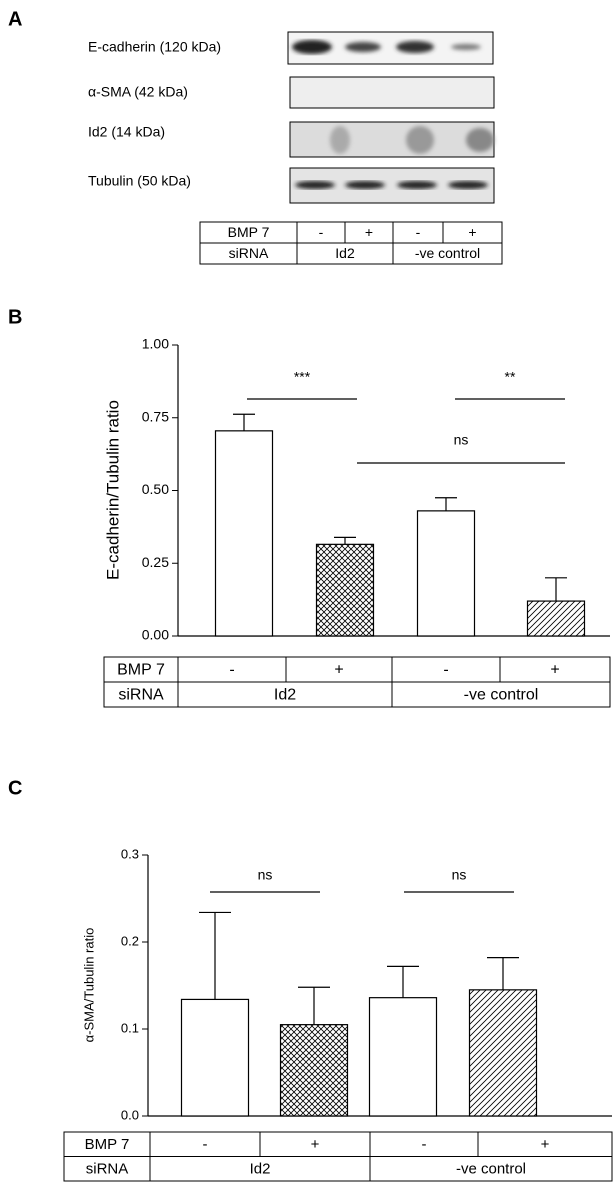 The height and width of the screenshot is (1187, 616). Describe the element at coordinates (126, 132) in the screenshot. I see `band-label: Id2 (14 kDa)` at that location.